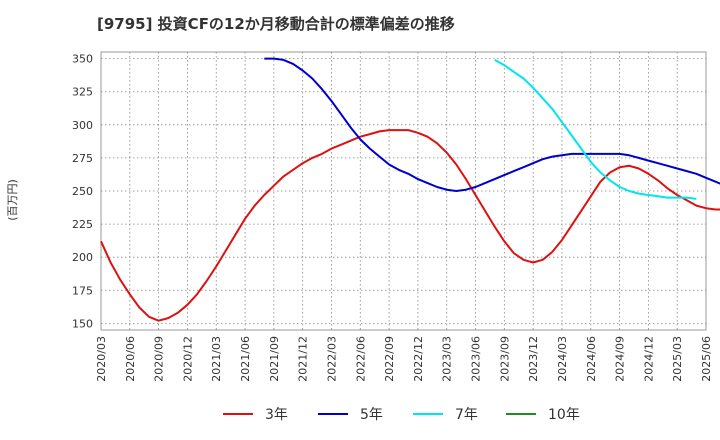 Image resolution: width=720 pixels, height=440 pixels. Describe the element at coordinates (101, 359) in the screenshot. I see `x-tick-label: 2020/03` at that location.